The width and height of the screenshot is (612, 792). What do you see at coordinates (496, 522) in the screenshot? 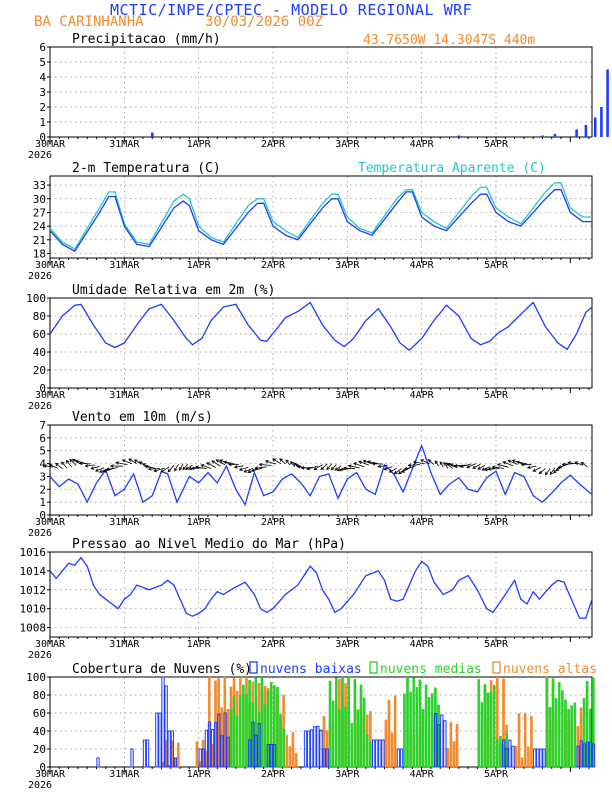
I see `x-tick-label: 5APR` at bounding box center [496, 522].